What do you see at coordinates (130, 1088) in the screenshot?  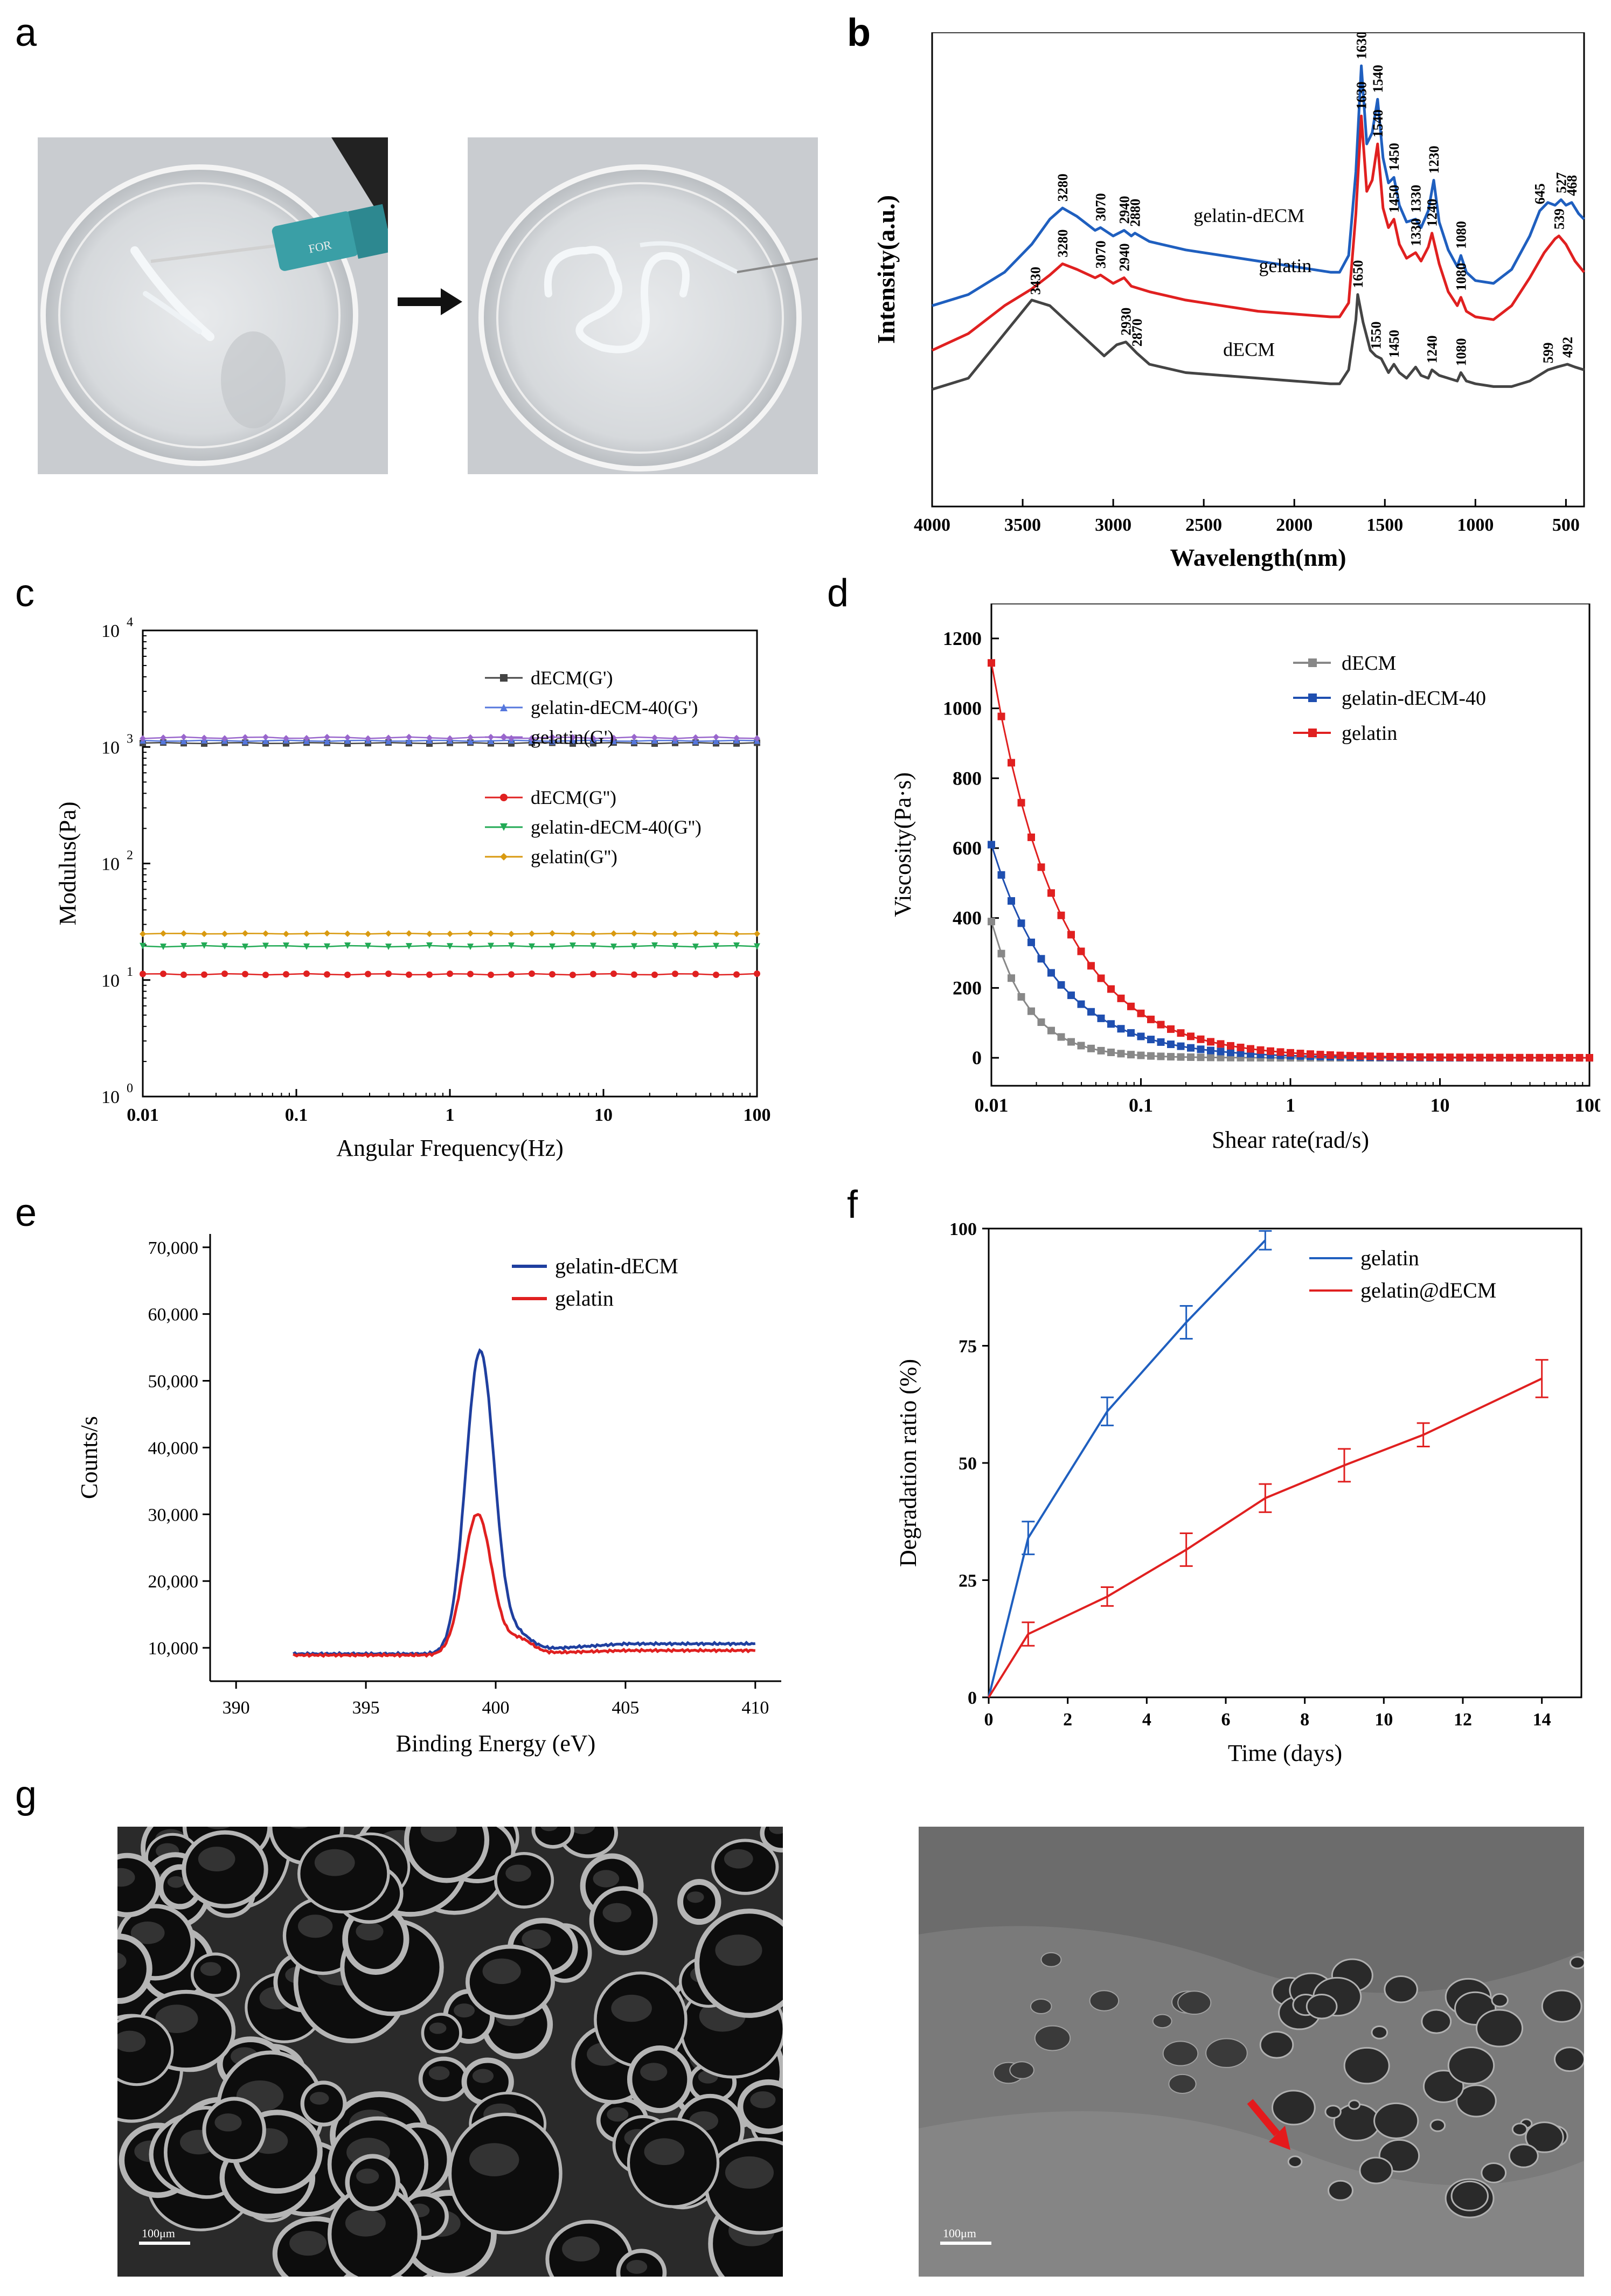 I see `y-tick-exponent: 0` at bounding box center [130, 1088].